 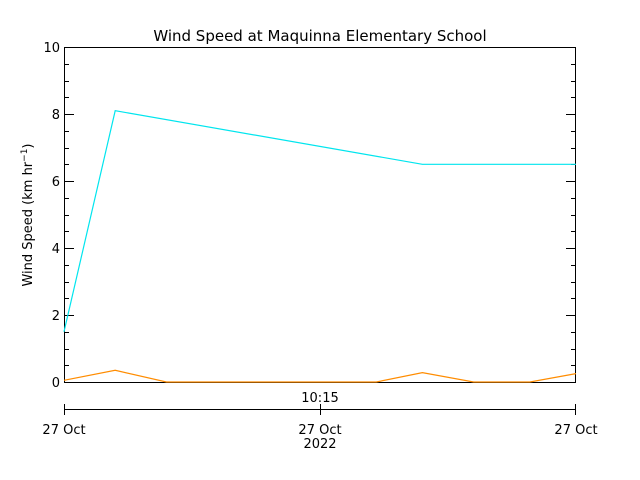 I want to click on y-axis-label: Wind Speed (km hr−1), so click(x=28, y=214).